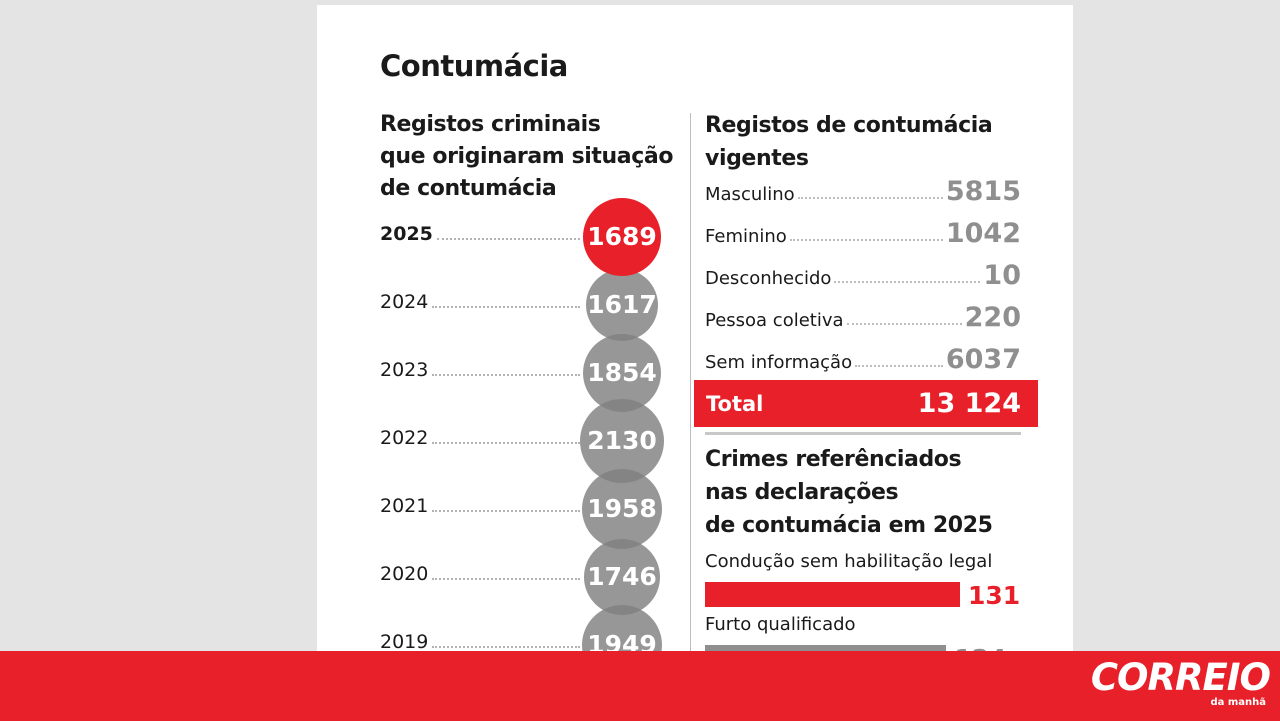 Image resolution: width=1280 pixels, height=721 pixels. Describe the element at coordinates (863, 275) in the screenshot. I see `stat-row: Desconhecido 10` at that location.